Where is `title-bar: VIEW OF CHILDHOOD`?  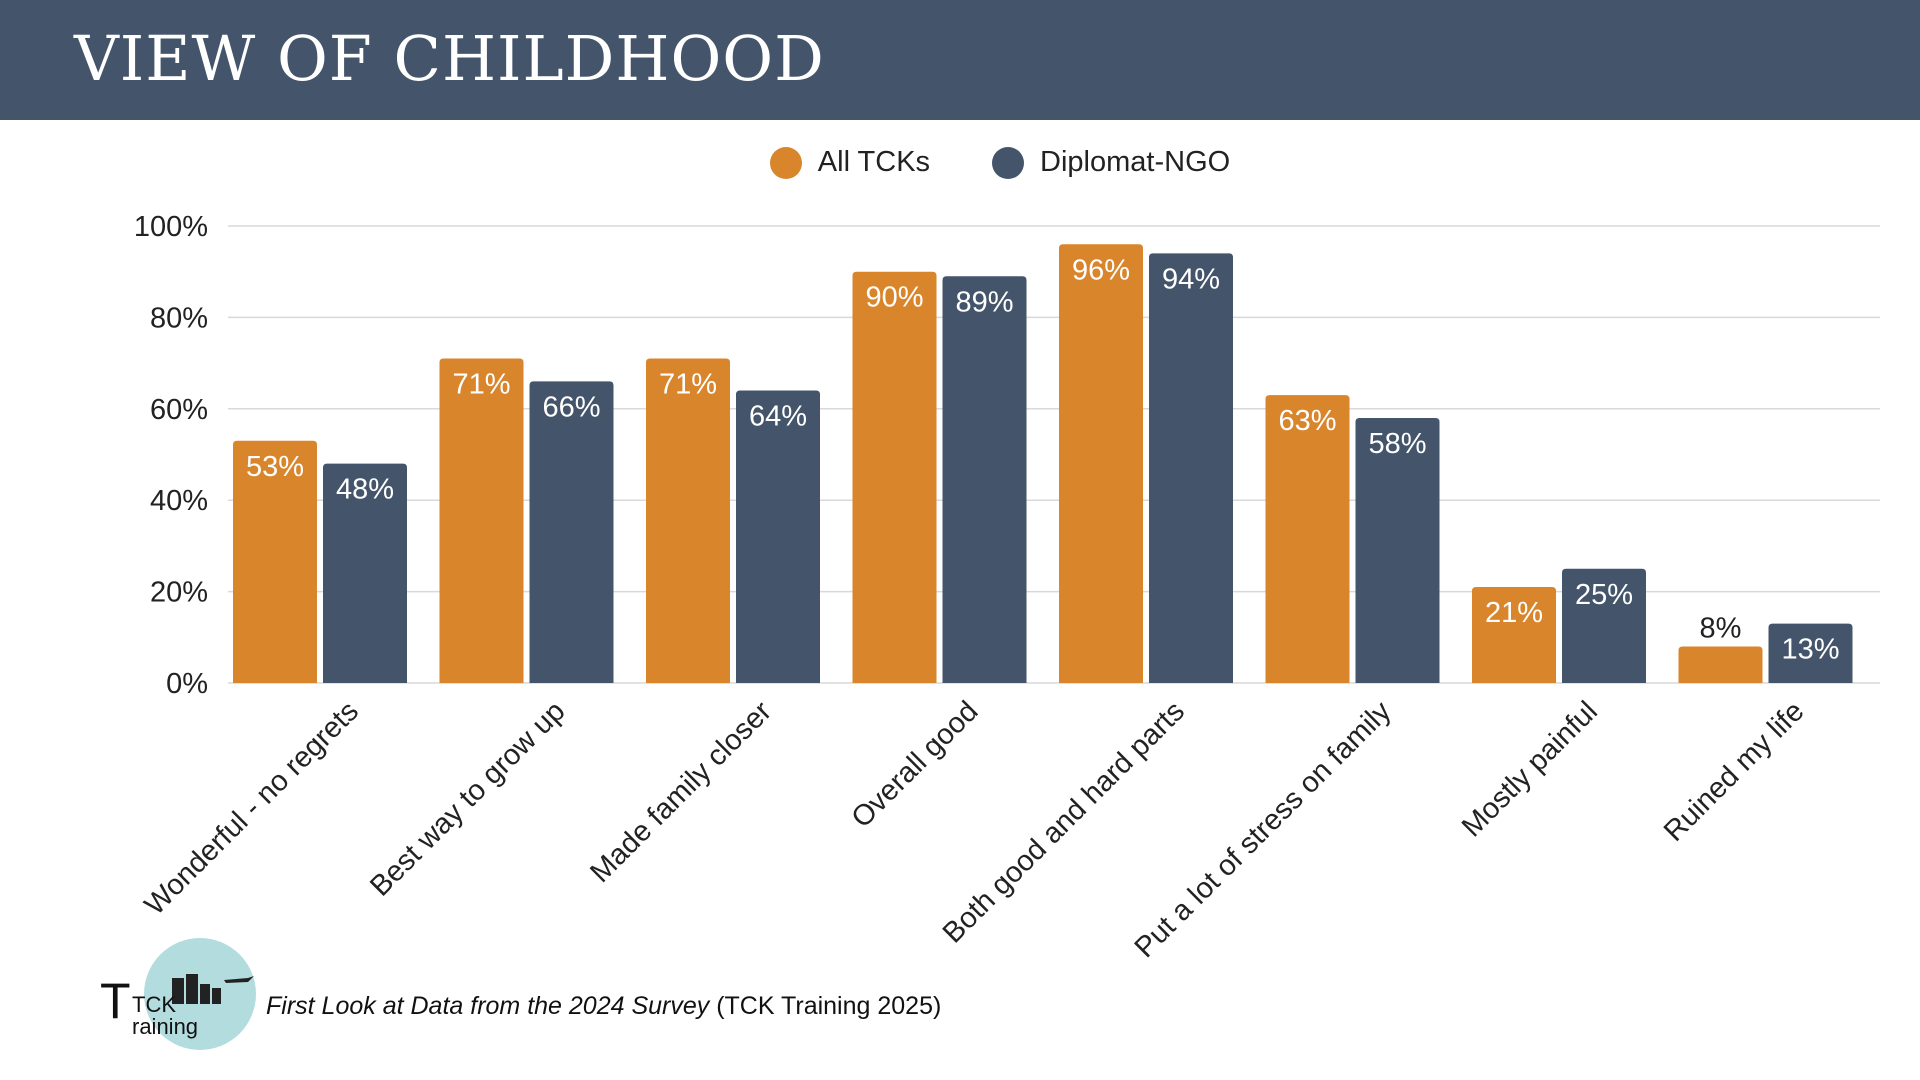
title-bar: VIEW OF CHILDHOOD is located at coordinates (960, 60).